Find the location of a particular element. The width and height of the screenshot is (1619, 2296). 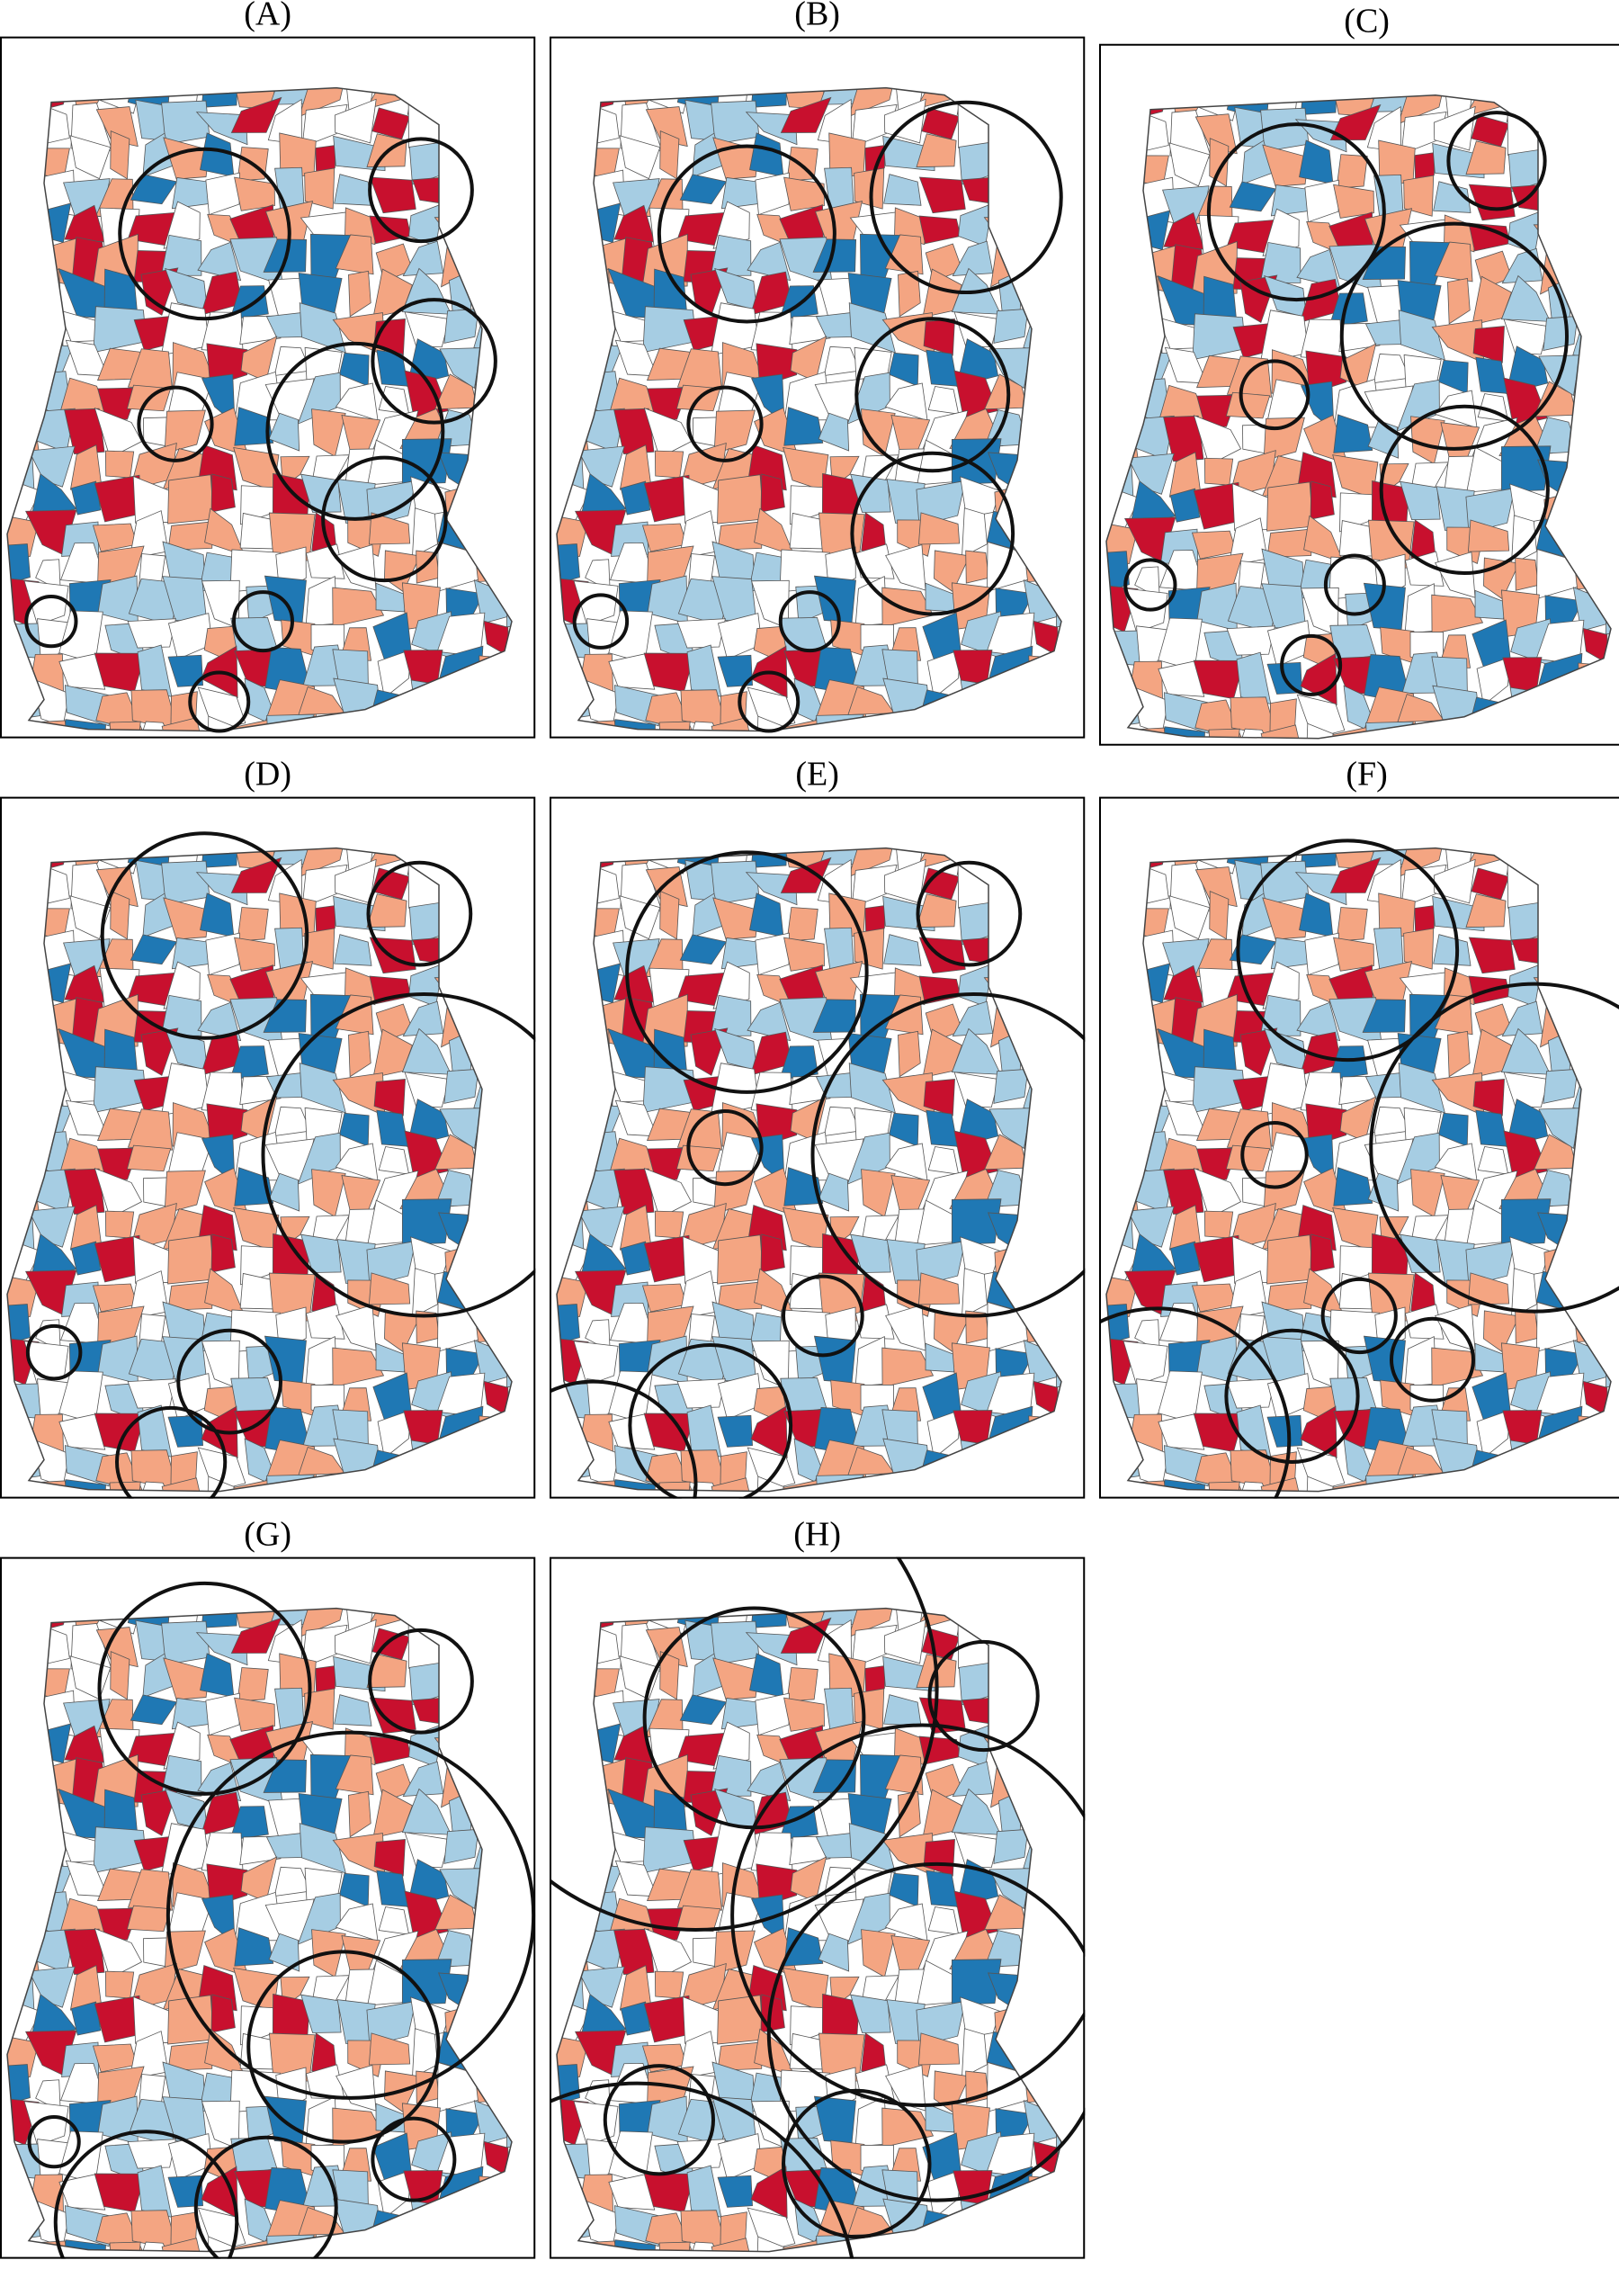

panel-label: (D) is located at coordinates (267, 774).